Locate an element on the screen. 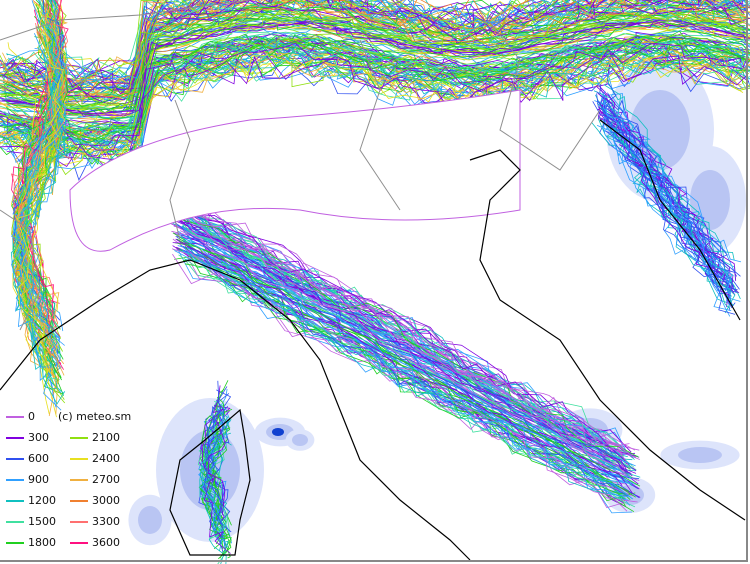 The image size is (750, 564). legend-label: 1200 is located at coordinates (42, 500).